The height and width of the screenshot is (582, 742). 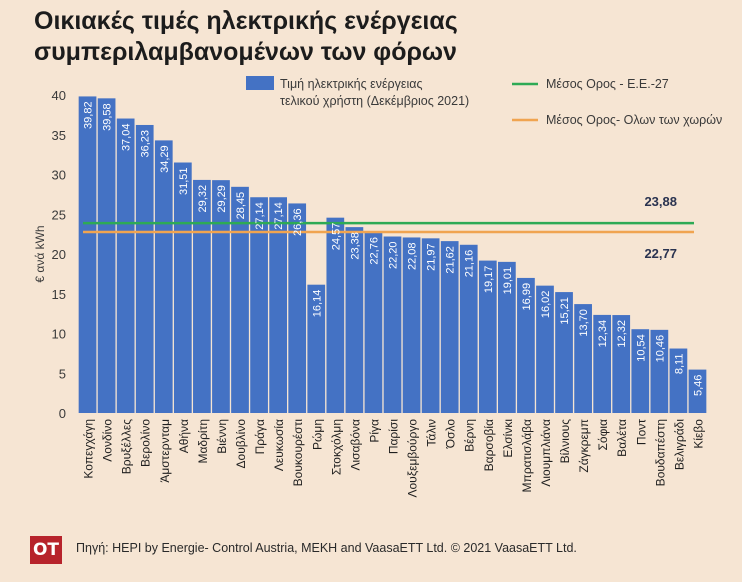 I want to click on data-label: 19,01, so click(x=508, y=281).